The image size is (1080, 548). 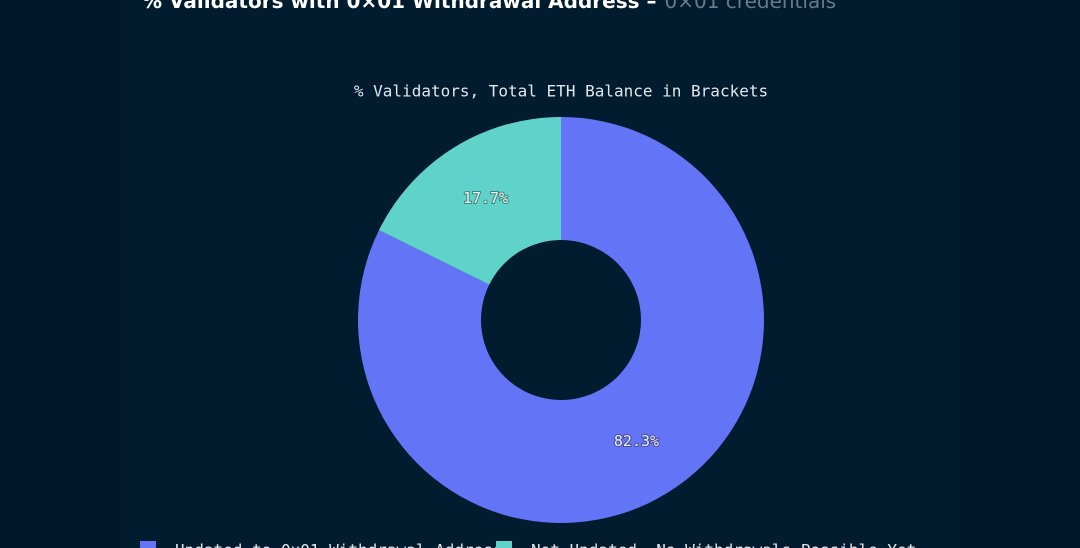 I want to click on slice, so click(x=469, y=201).